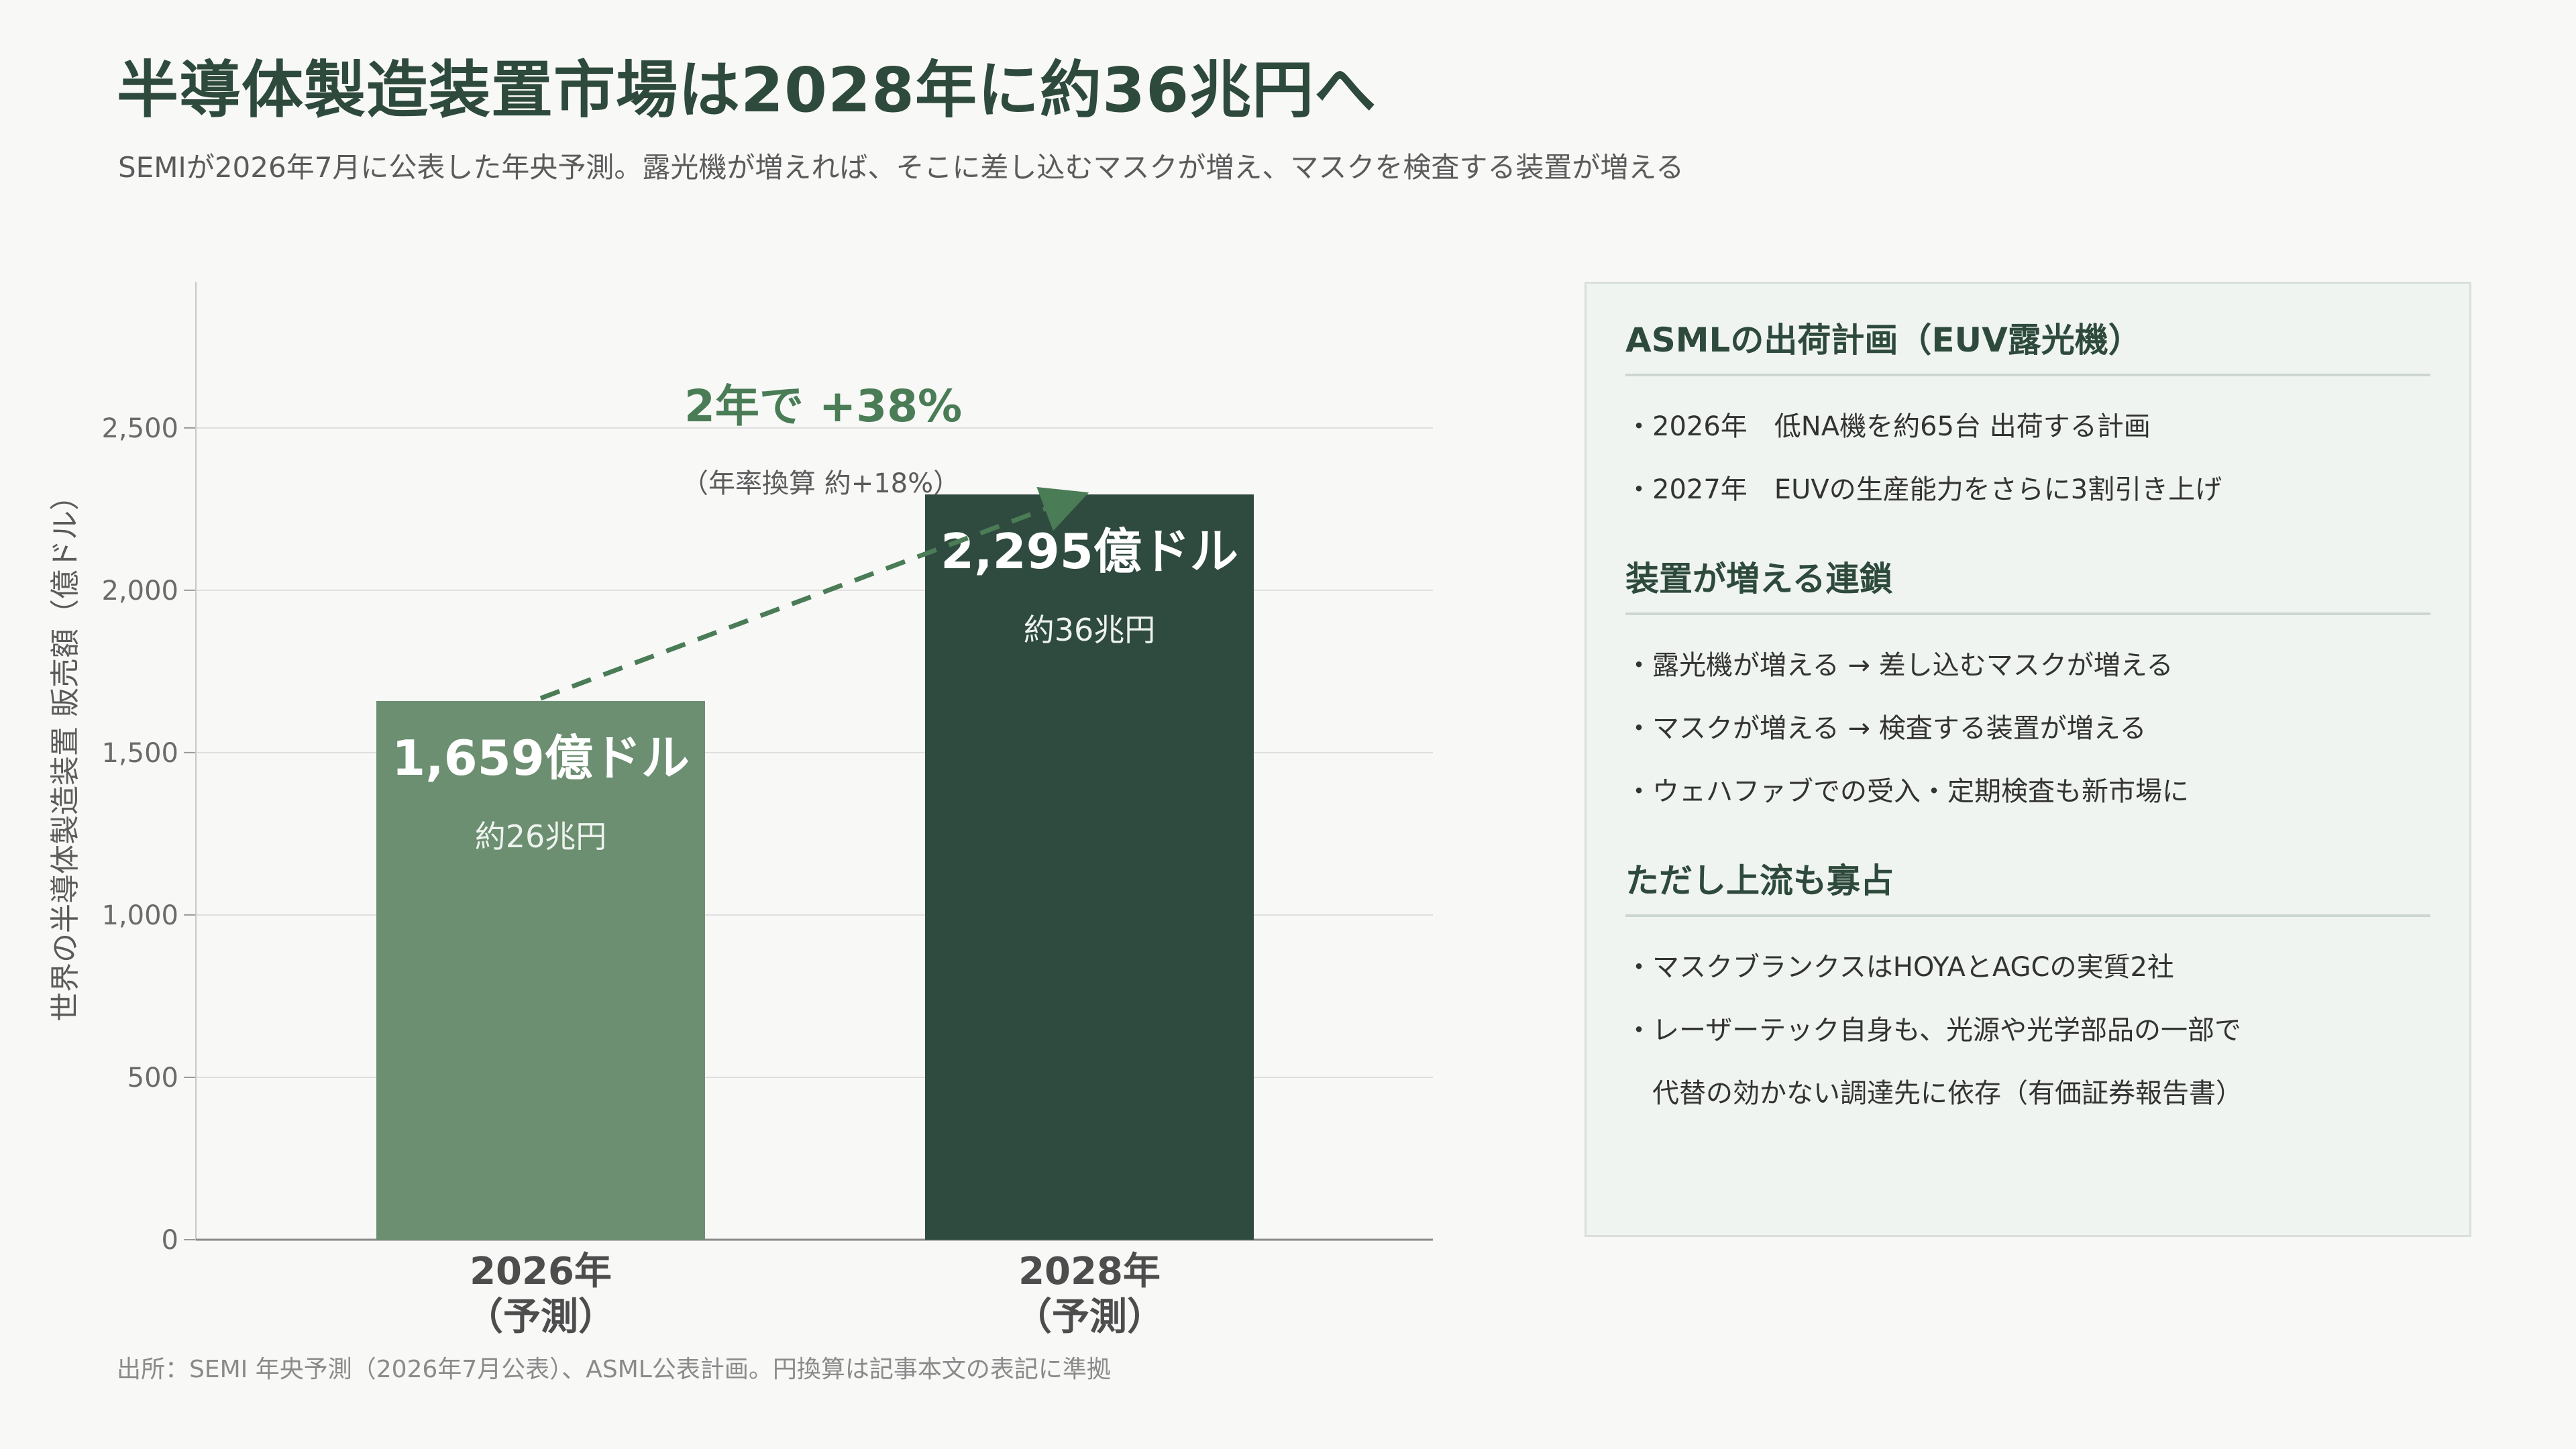 This screenshot has width=2576, height=1449. Describe the element at coordinates (139, 591) in the screenshot. I see `y-tick-label: 2,000` at that location.